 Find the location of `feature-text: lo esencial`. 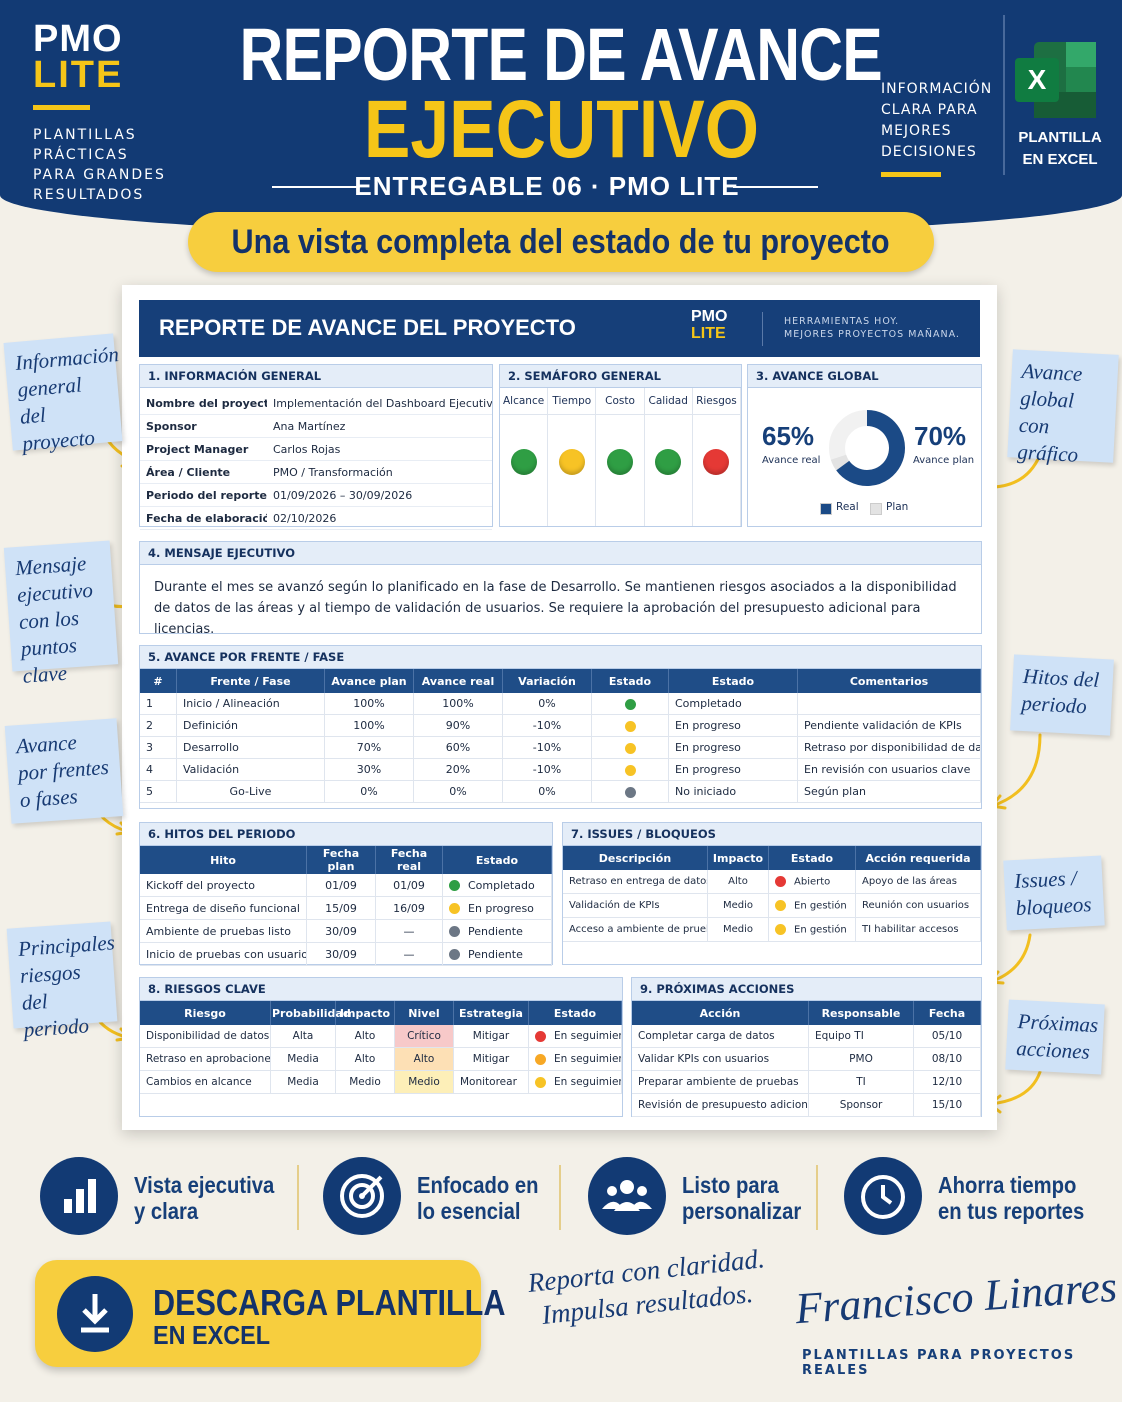

feature-text: lo esencial is located at coordinates (469, 1211).